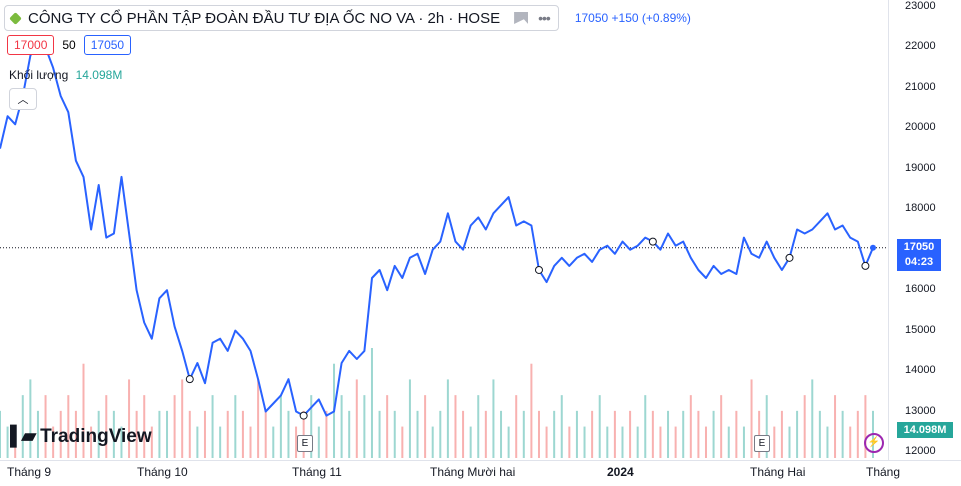 Image resolution: width=961 pixels, height=486 pixels. I want to click on volume-legend: Khối lượng 14.098M, so click(65, 75).